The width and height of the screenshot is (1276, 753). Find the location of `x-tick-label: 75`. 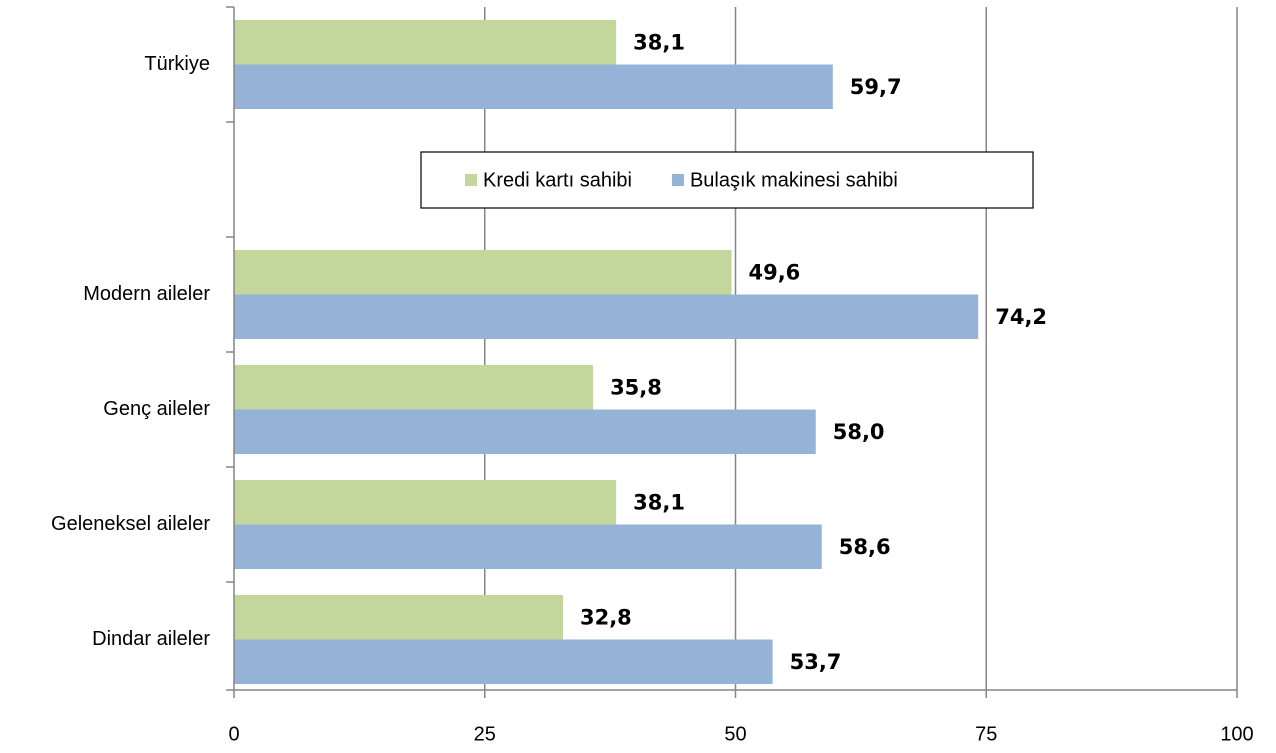

x-tick-label: 75 is located at coordinates (986, 734).